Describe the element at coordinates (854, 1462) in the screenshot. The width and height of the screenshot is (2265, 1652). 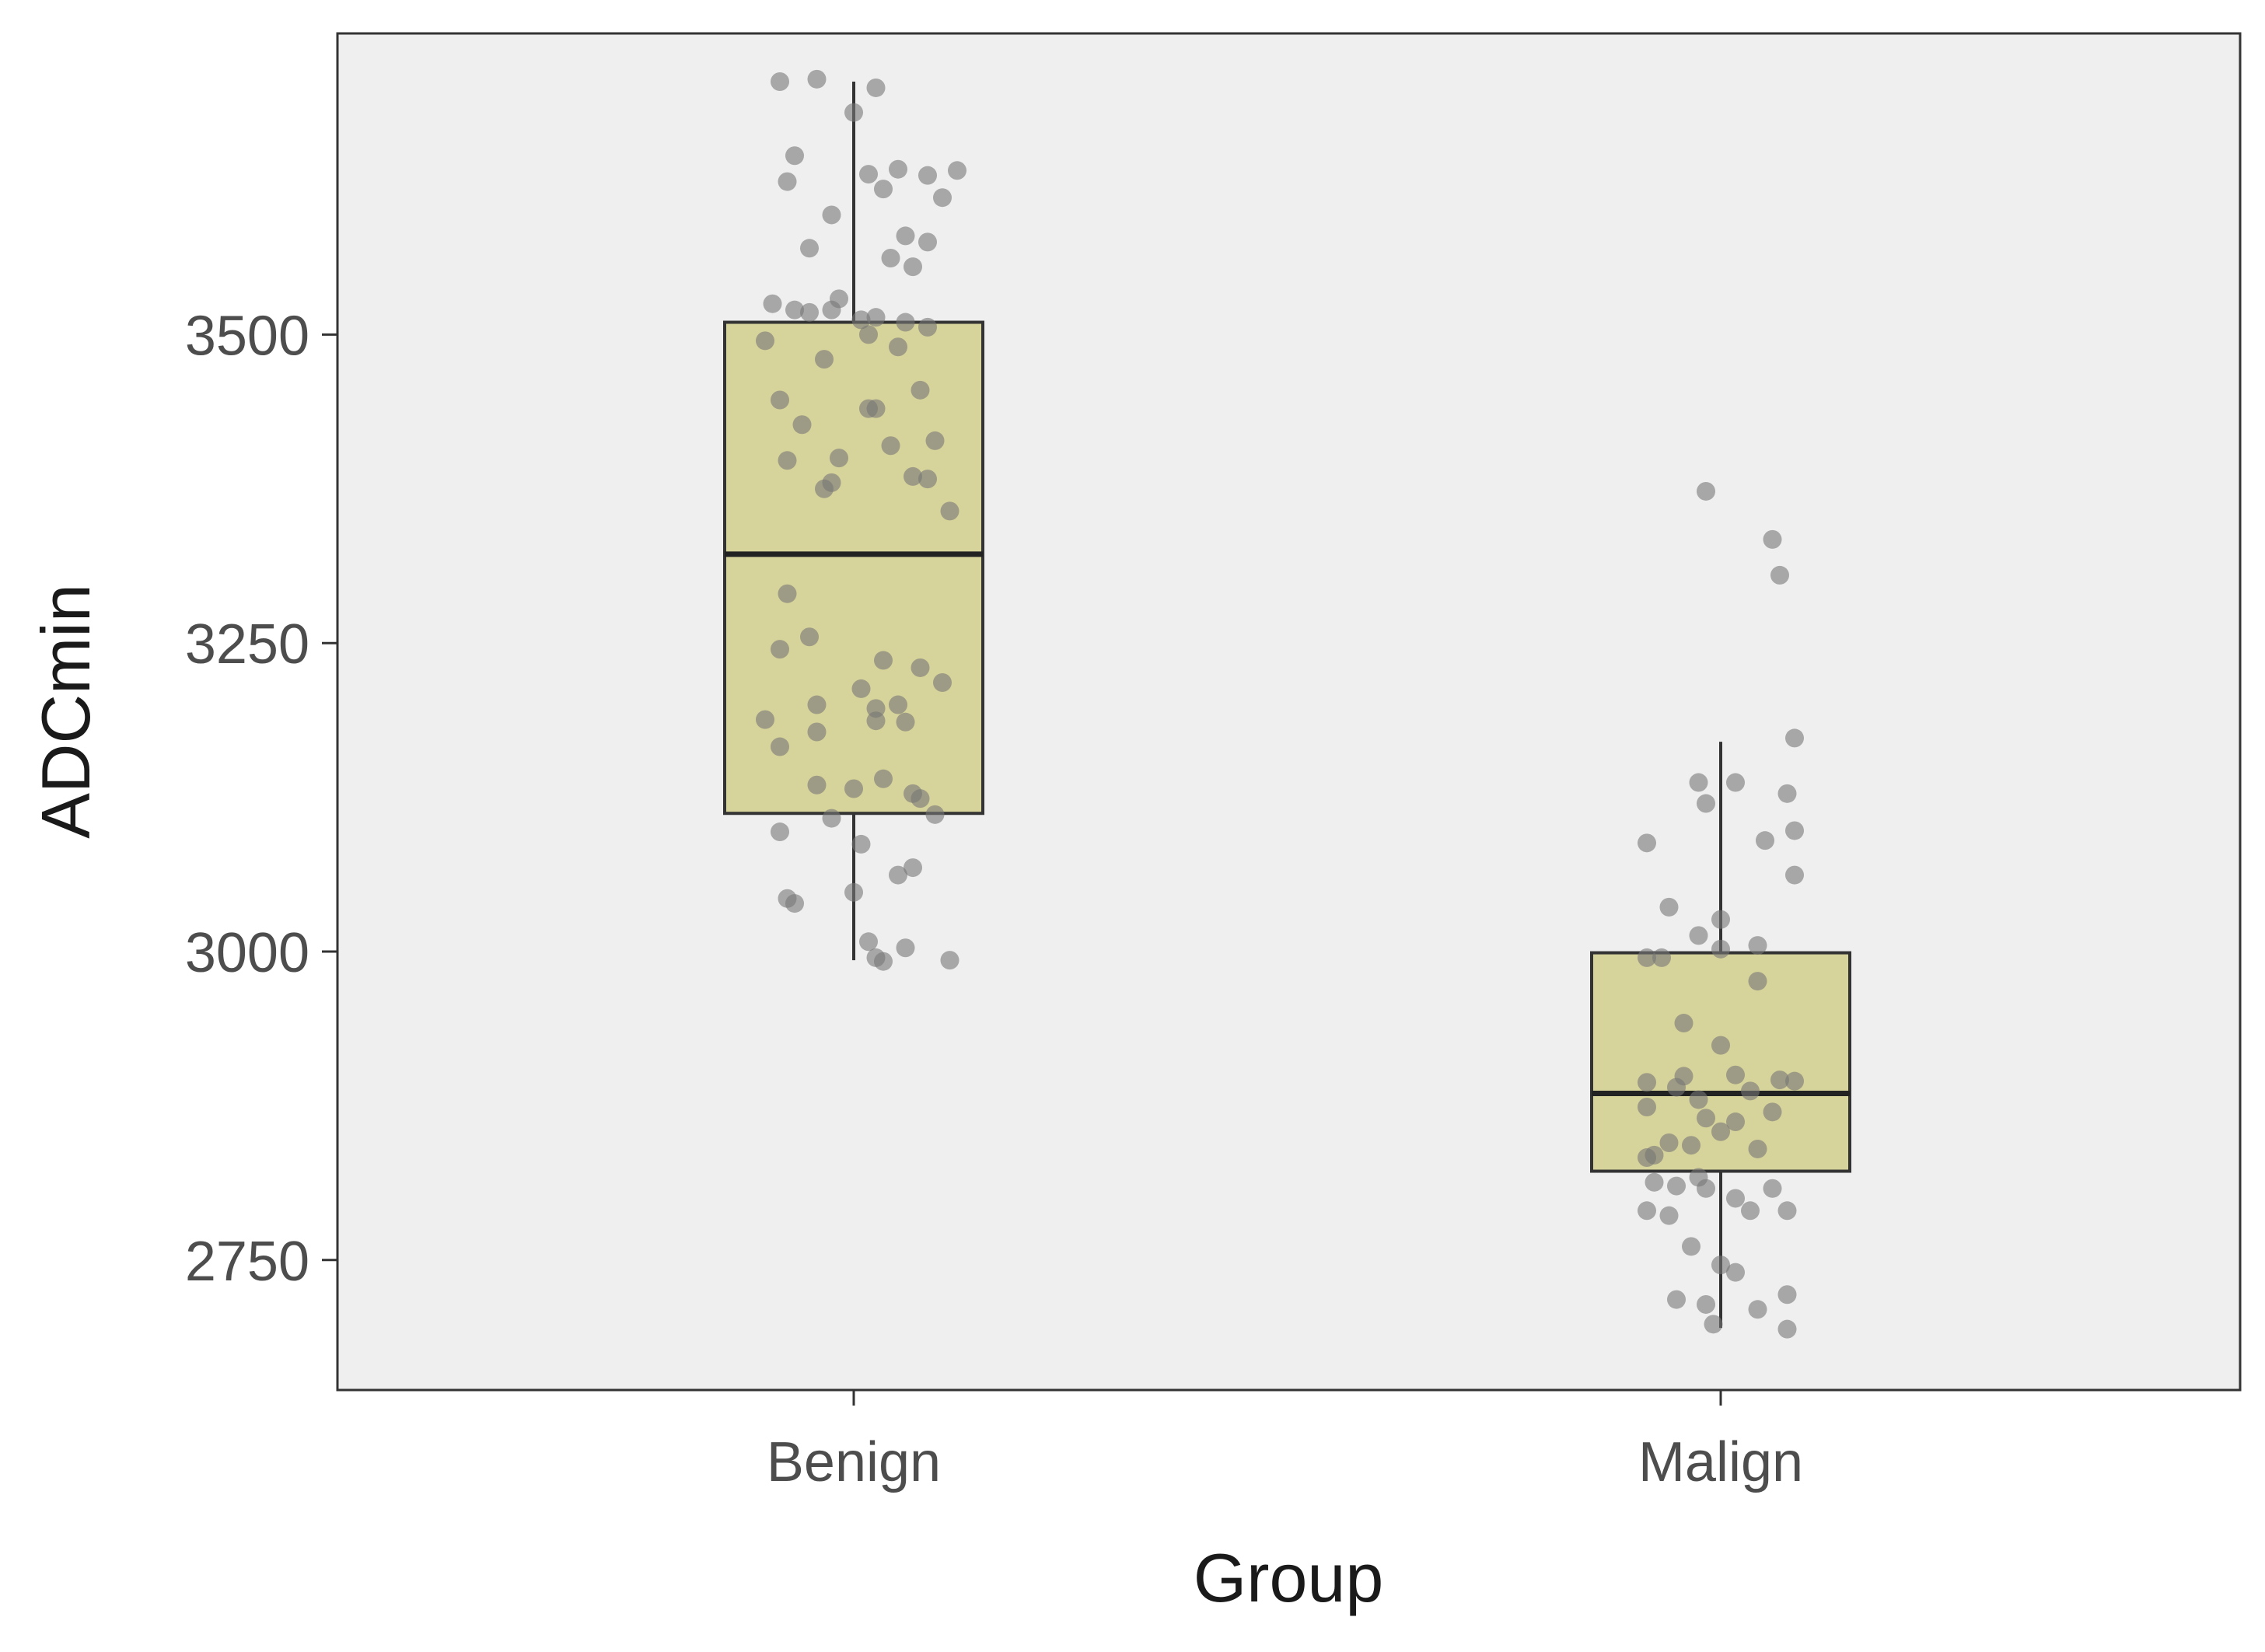
I see `x-tick-label-benign: Benign` at that location.